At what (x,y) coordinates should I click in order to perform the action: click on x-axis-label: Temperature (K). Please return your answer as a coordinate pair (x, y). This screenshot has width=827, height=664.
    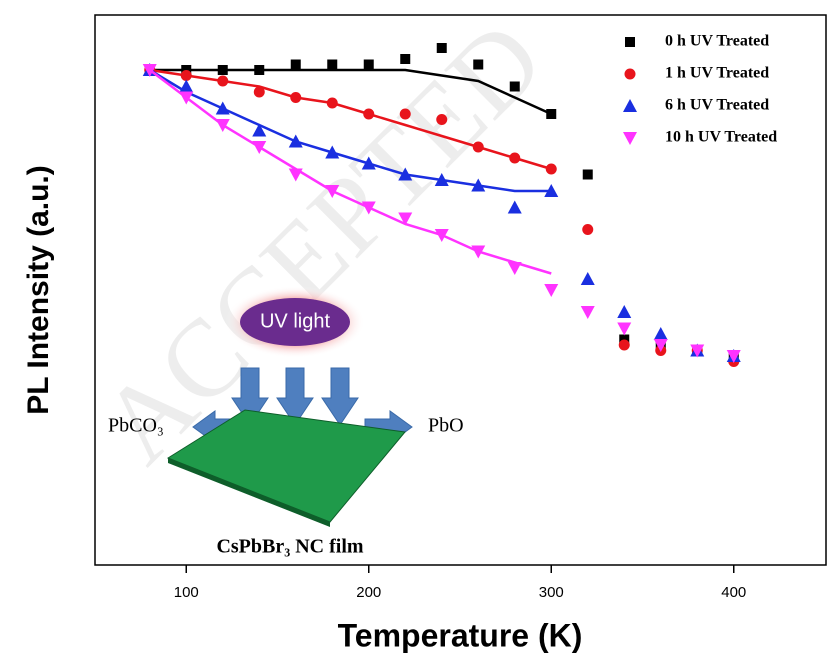
    Looking at the image, I should click on (460, 635).